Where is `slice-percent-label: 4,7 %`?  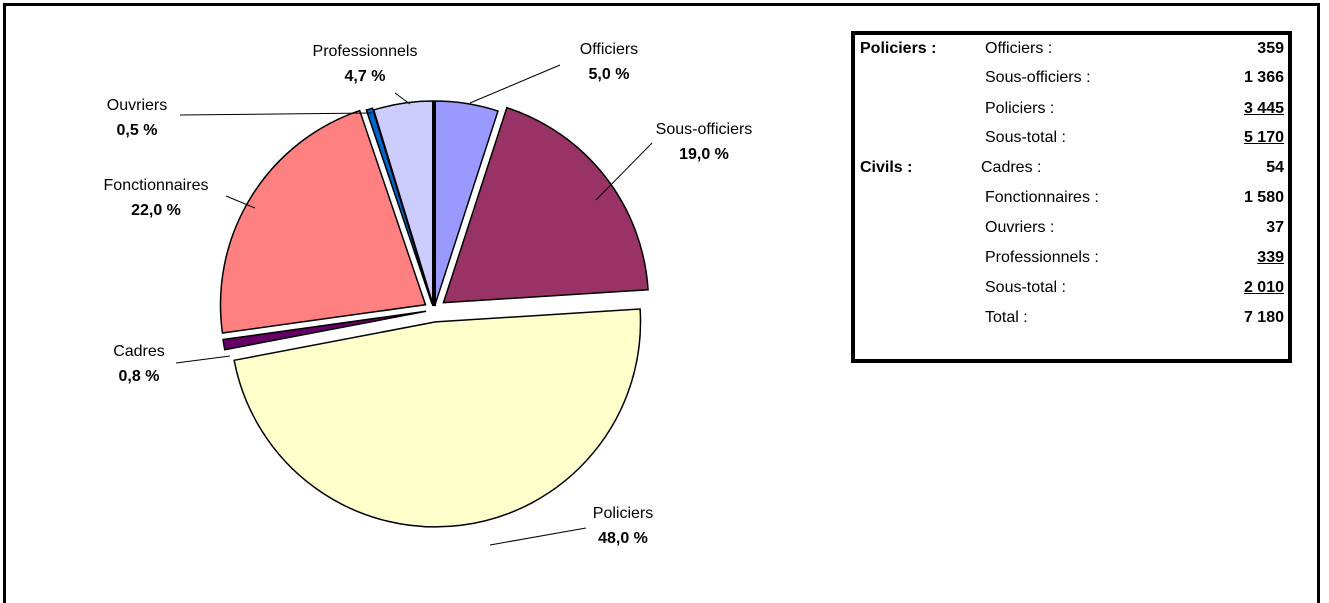
slice-percent-label: 4,7 % is located at coordinates (365, 76).